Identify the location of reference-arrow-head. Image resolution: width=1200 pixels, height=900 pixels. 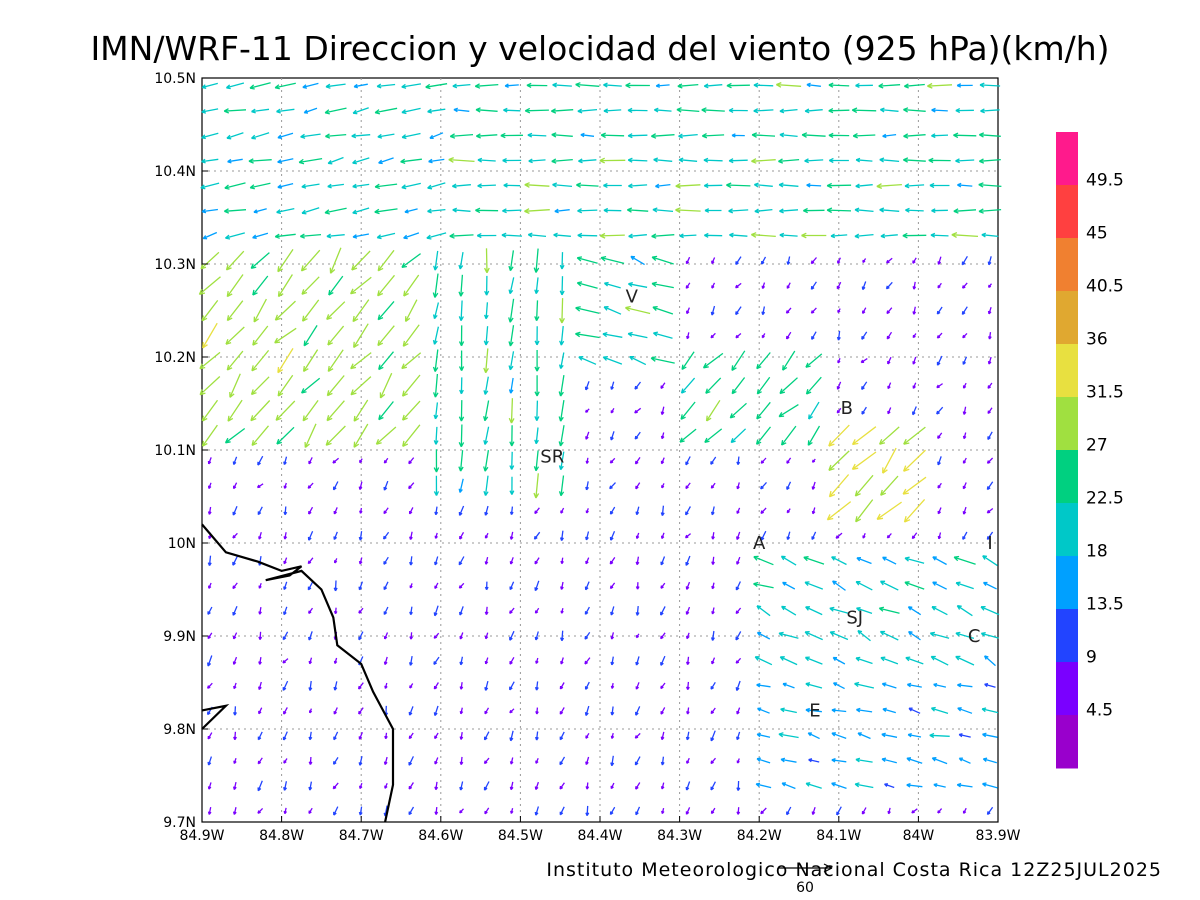
(828, 868).